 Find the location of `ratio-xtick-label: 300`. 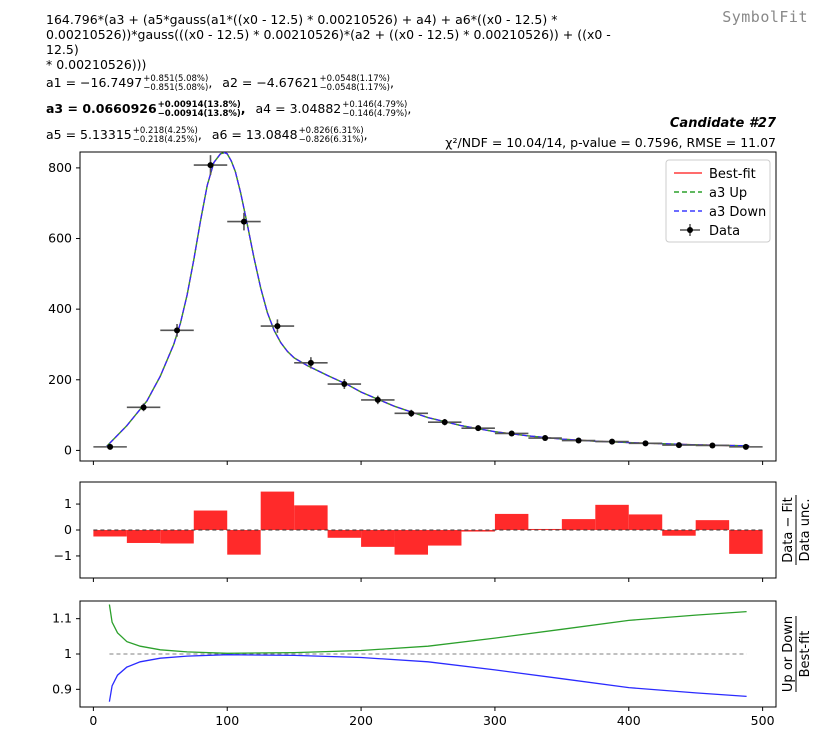

ratio-xtick-label: 300 is located at coordinates (495, 720).